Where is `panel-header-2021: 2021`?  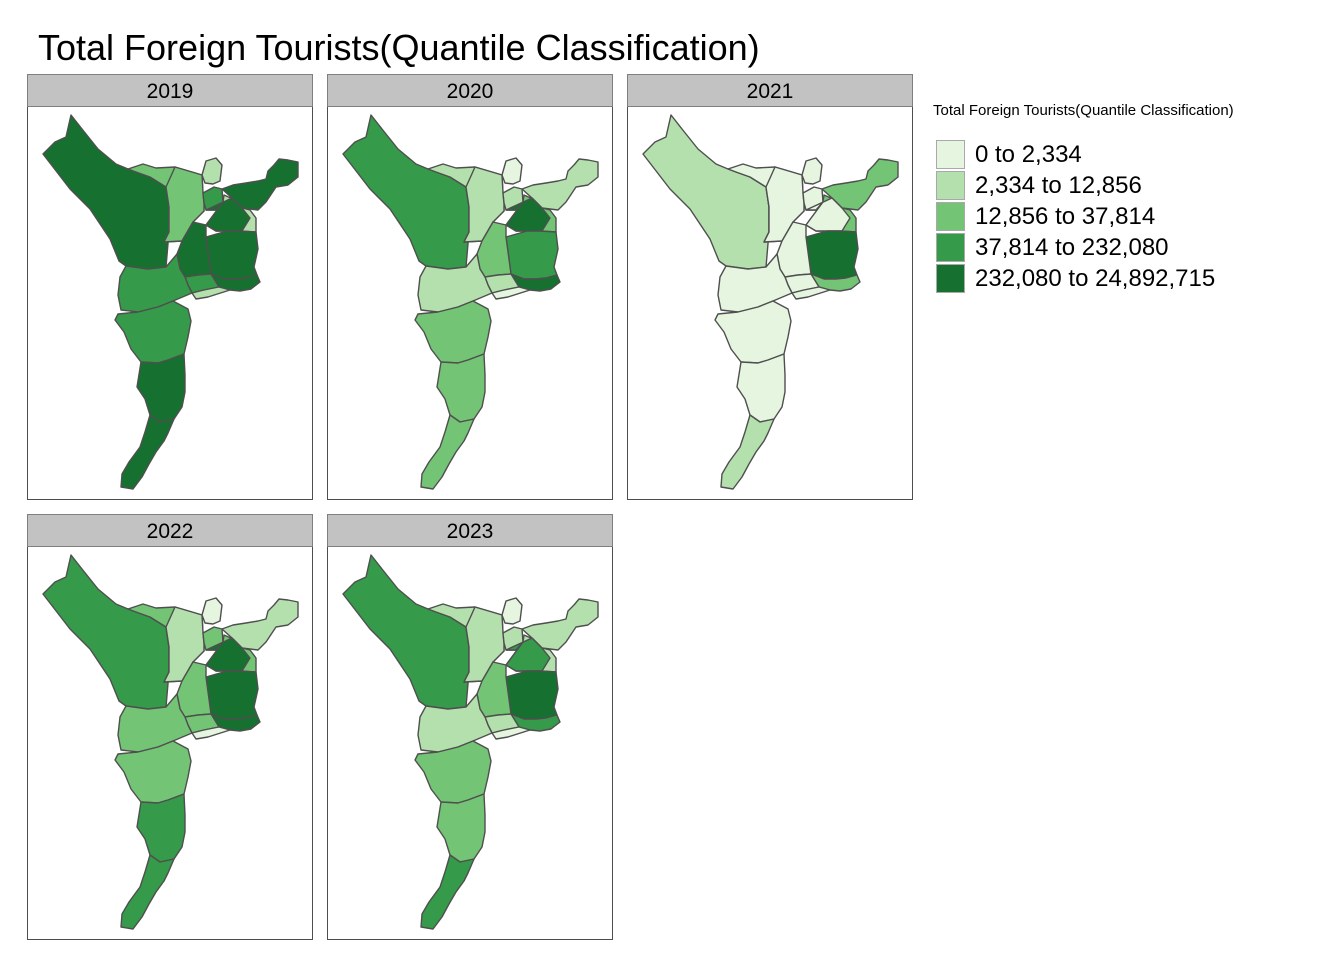 panel-header-2021: 2021 is located at coordinates (770, 90).